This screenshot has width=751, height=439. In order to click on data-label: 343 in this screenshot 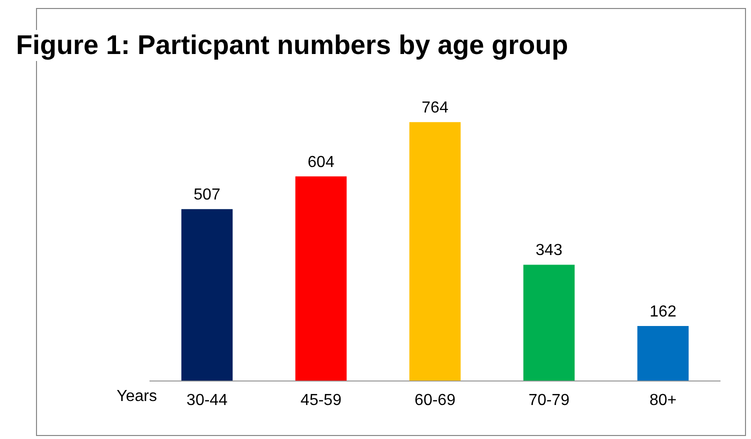, I will do `click(549, 251)`.